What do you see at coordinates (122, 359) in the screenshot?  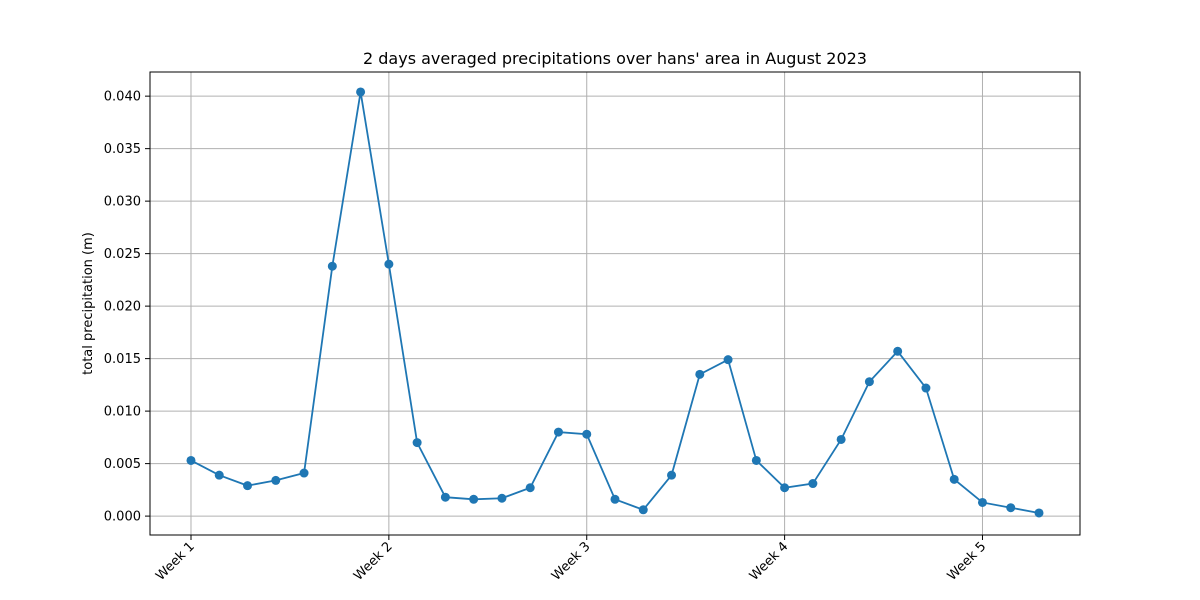 I see `y-tick-label: 0.015` at bounding box center [122, 359].